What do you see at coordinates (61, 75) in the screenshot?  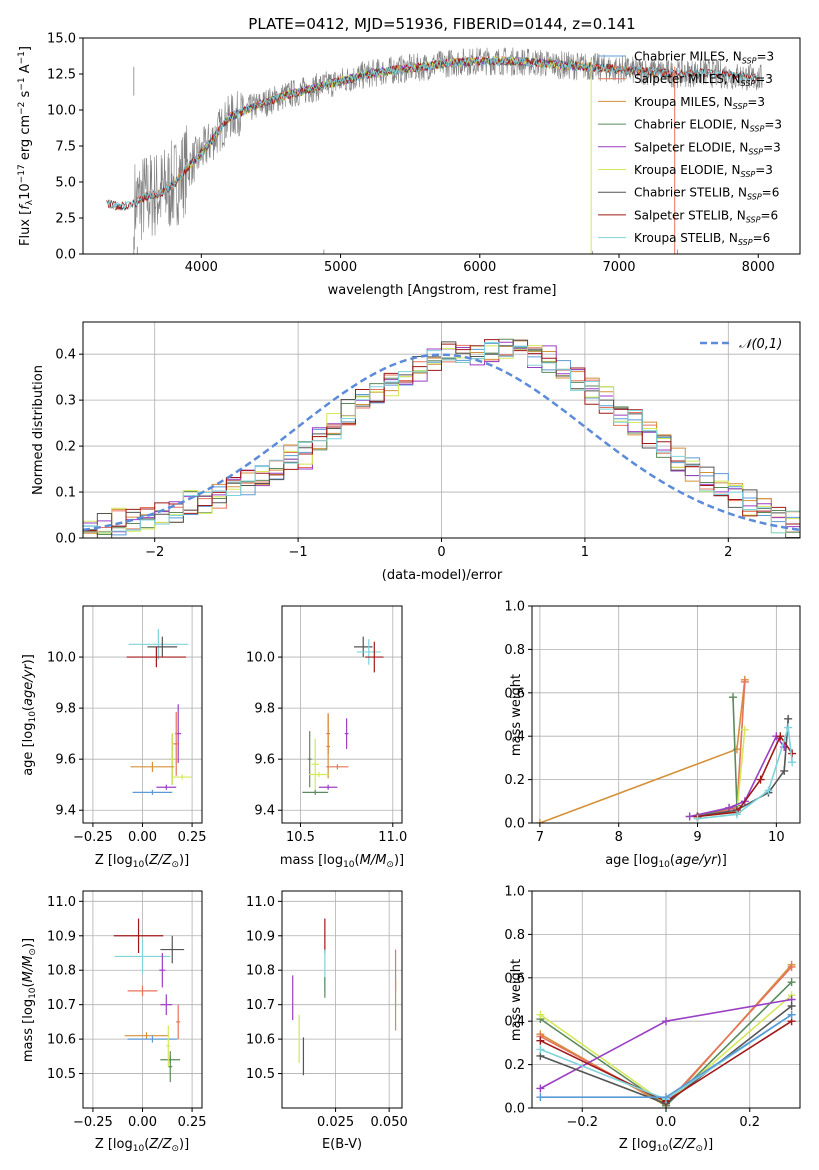 I see `y-tick-label: 12.5` at bounding box center [61, 75].